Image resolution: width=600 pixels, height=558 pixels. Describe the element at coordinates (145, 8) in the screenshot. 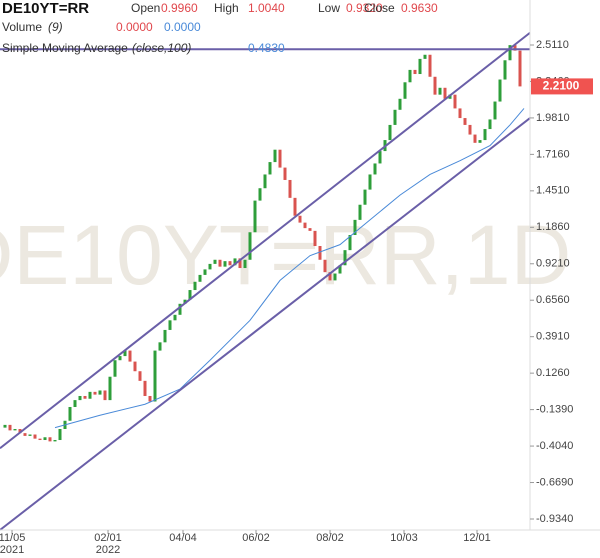

I see `legend-label: Open` at that location.